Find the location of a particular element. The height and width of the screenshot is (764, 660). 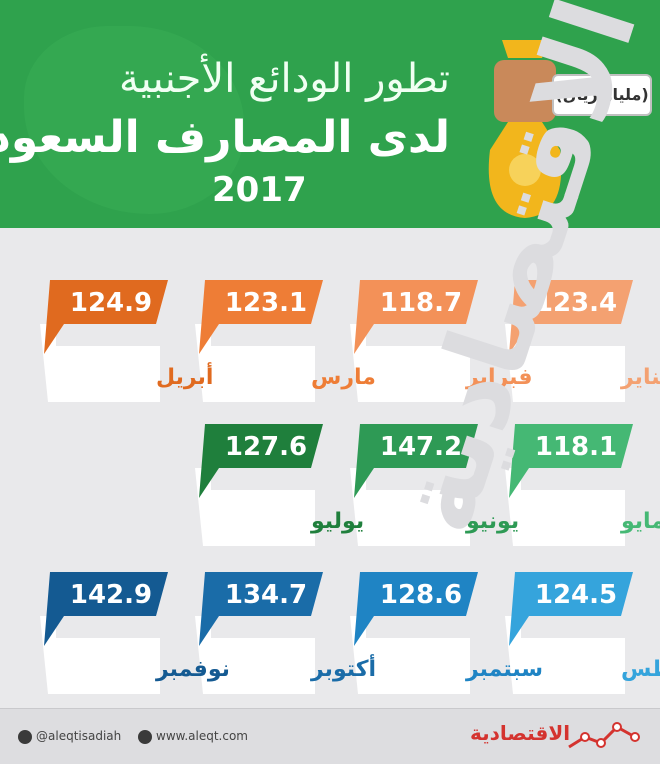

money-bag-icon is located at coordinates (525, 129).